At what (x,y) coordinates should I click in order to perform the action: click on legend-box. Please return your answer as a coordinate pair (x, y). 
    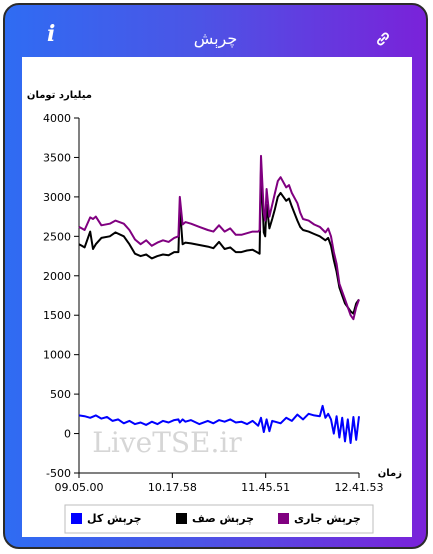
    Looking at the image, I should click on (219, 519).